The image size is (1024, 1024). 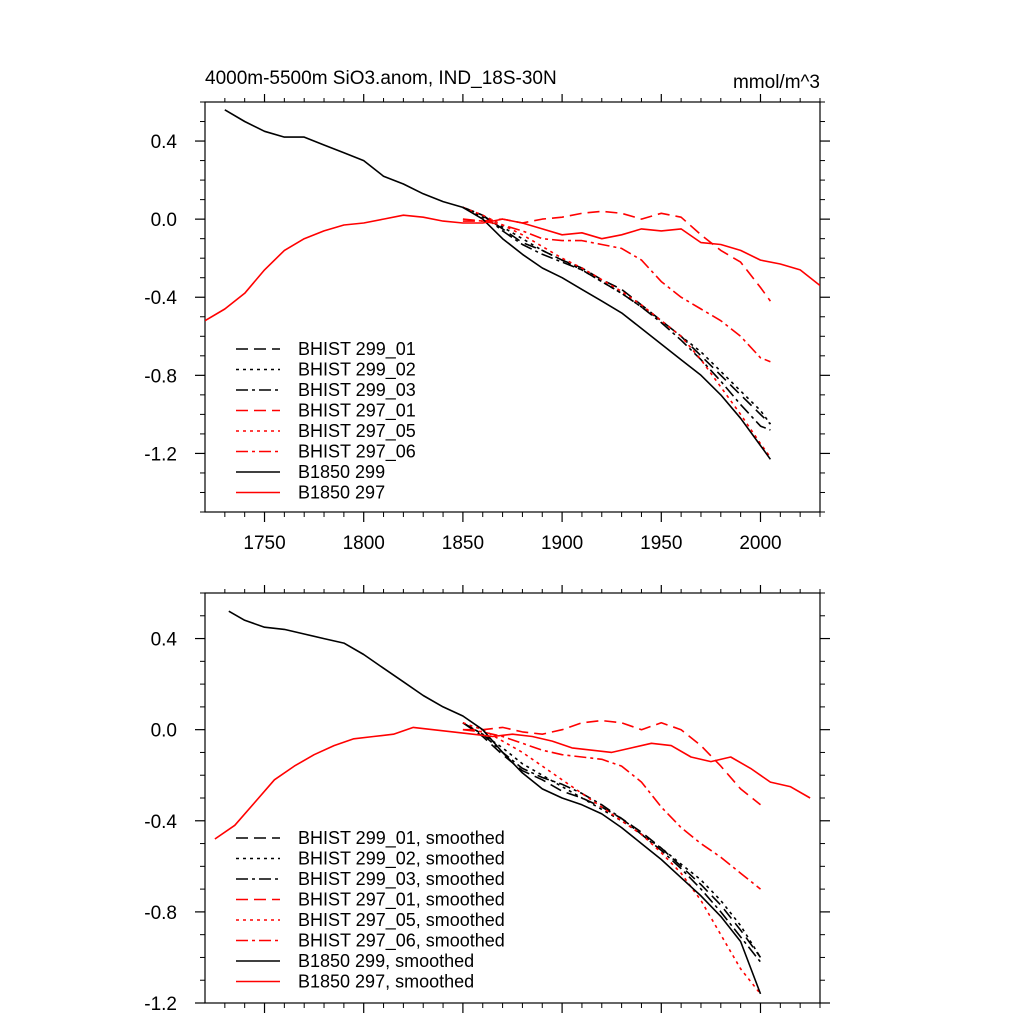 What do you see at coordinates (401, 838) in the screenshot?
I see `legend-label: BHIST 299_01, smoothed` at bounding box center [401, 838].